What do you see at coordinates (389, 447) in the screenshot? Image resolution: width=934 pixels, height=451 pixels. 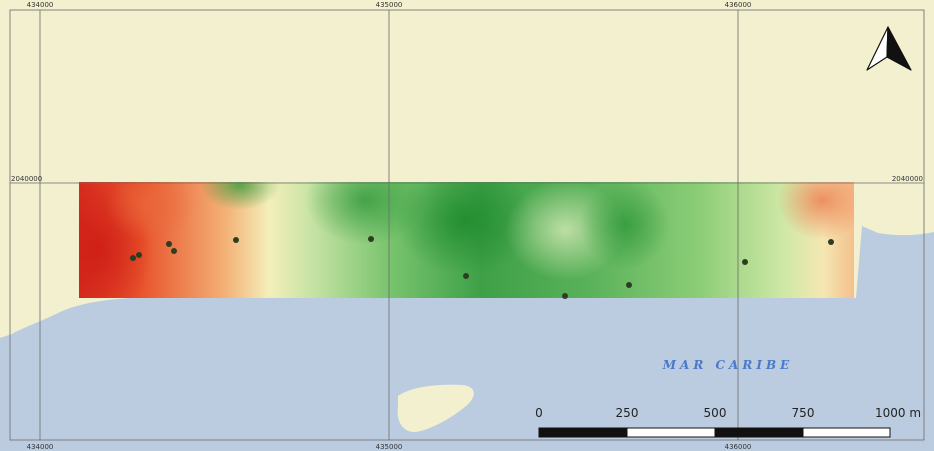 I see `grid-label-bottom-2: 435000` at bounding box center [389, 447].